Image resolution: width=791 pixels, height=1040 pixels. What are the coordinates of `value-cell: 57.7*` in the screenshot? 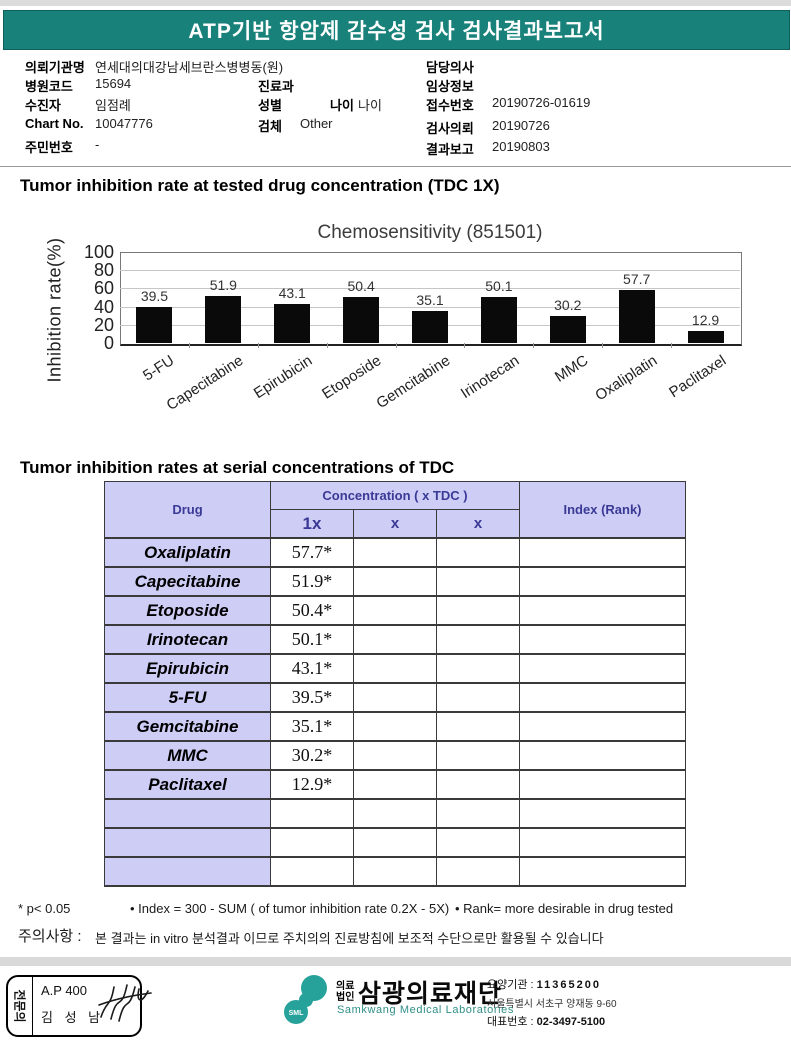 It's located at (312, 552).